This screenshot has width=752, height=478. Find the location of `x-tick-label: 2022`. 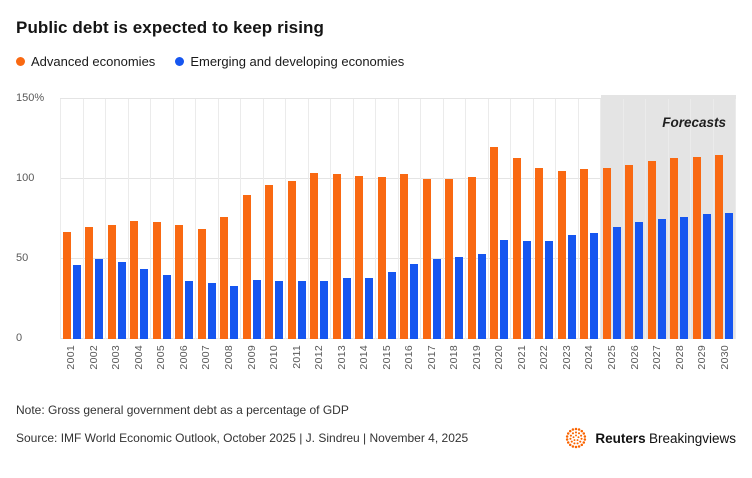

x-tick-label: 2022 is located at coordinates (544, 357).